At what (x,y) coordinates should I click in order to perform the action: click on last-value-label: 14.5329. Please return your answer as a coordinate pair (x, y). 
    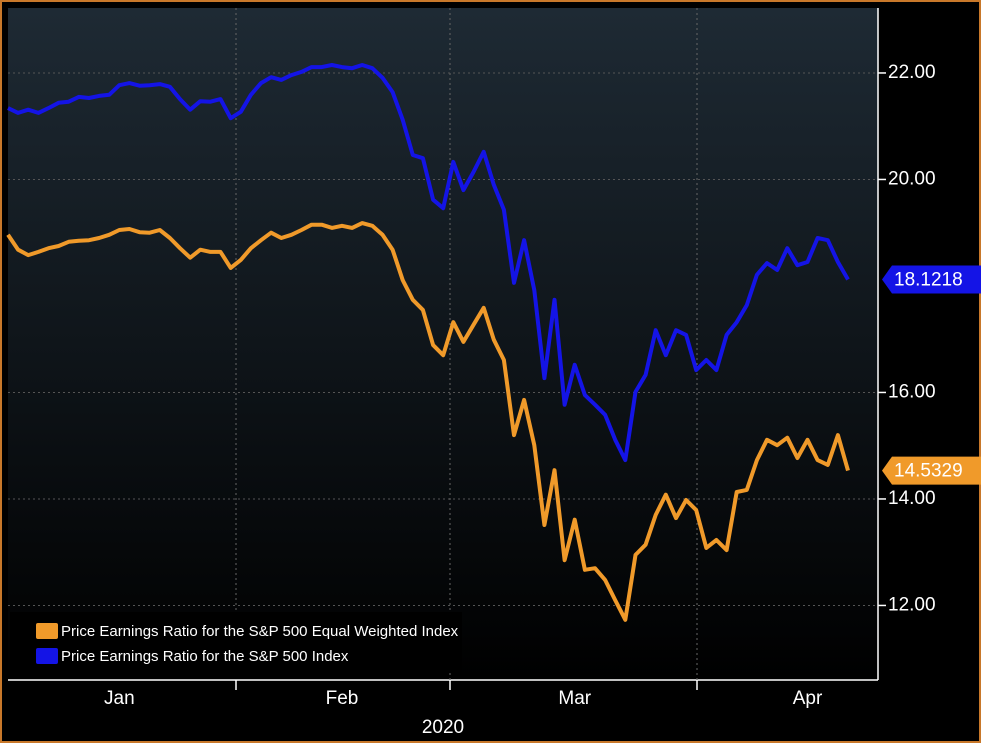
    Looking at the image, I should click on (928, 471).